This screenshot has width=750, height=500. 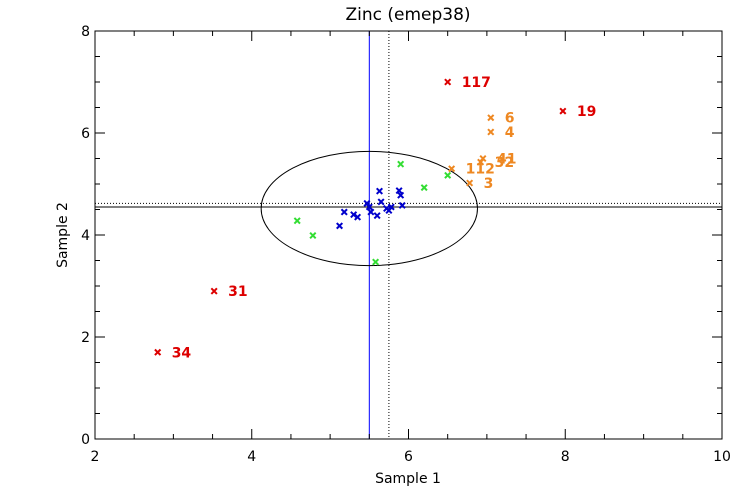 I want to click on chart-title: Zinc (emep38), so click(x=407, y=15).